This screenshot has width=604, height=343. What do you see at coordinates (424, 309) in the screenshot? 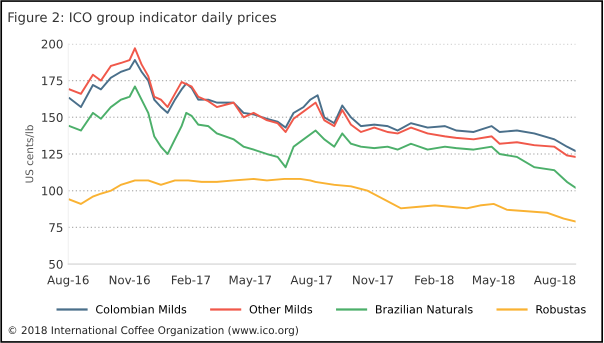
I see `legend-label: Brazilian Naturals` at bounding box center [424, 309].